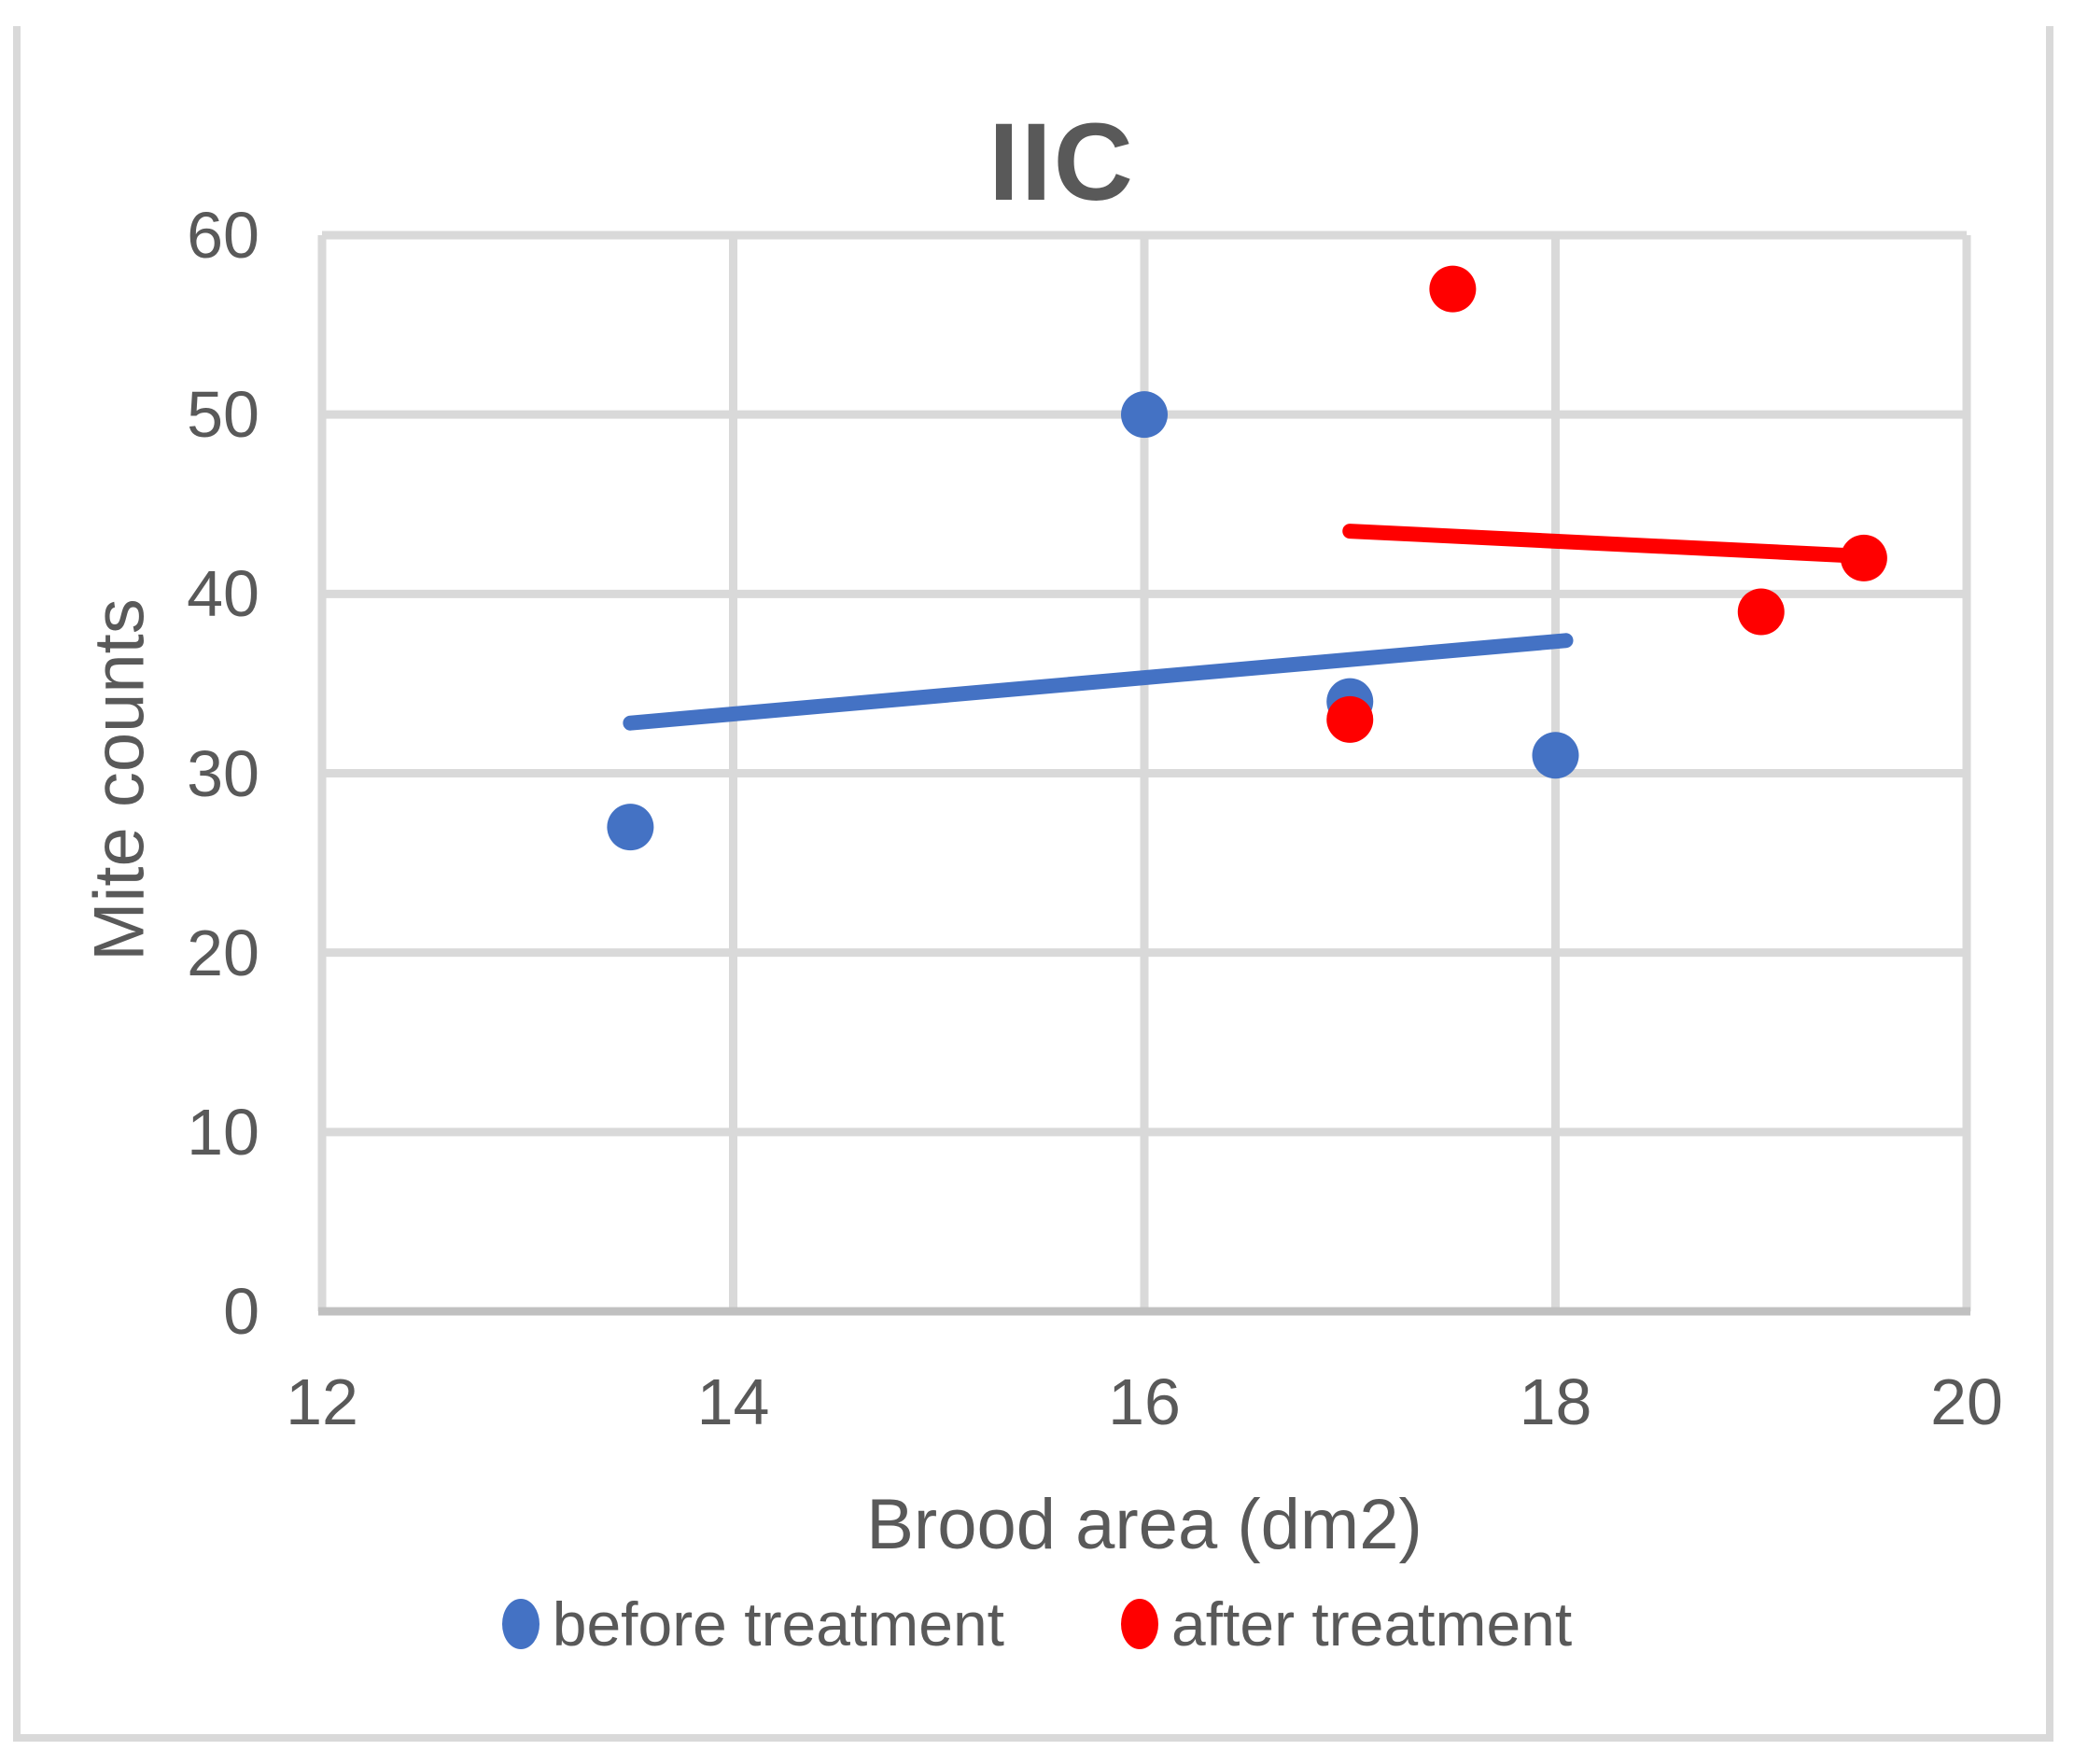 The image size is (2074, 1764). What do you see at coordinates (223, 235) in the screenshot?
I see `y-tick-label: 60` at bounding box center [223, 235].